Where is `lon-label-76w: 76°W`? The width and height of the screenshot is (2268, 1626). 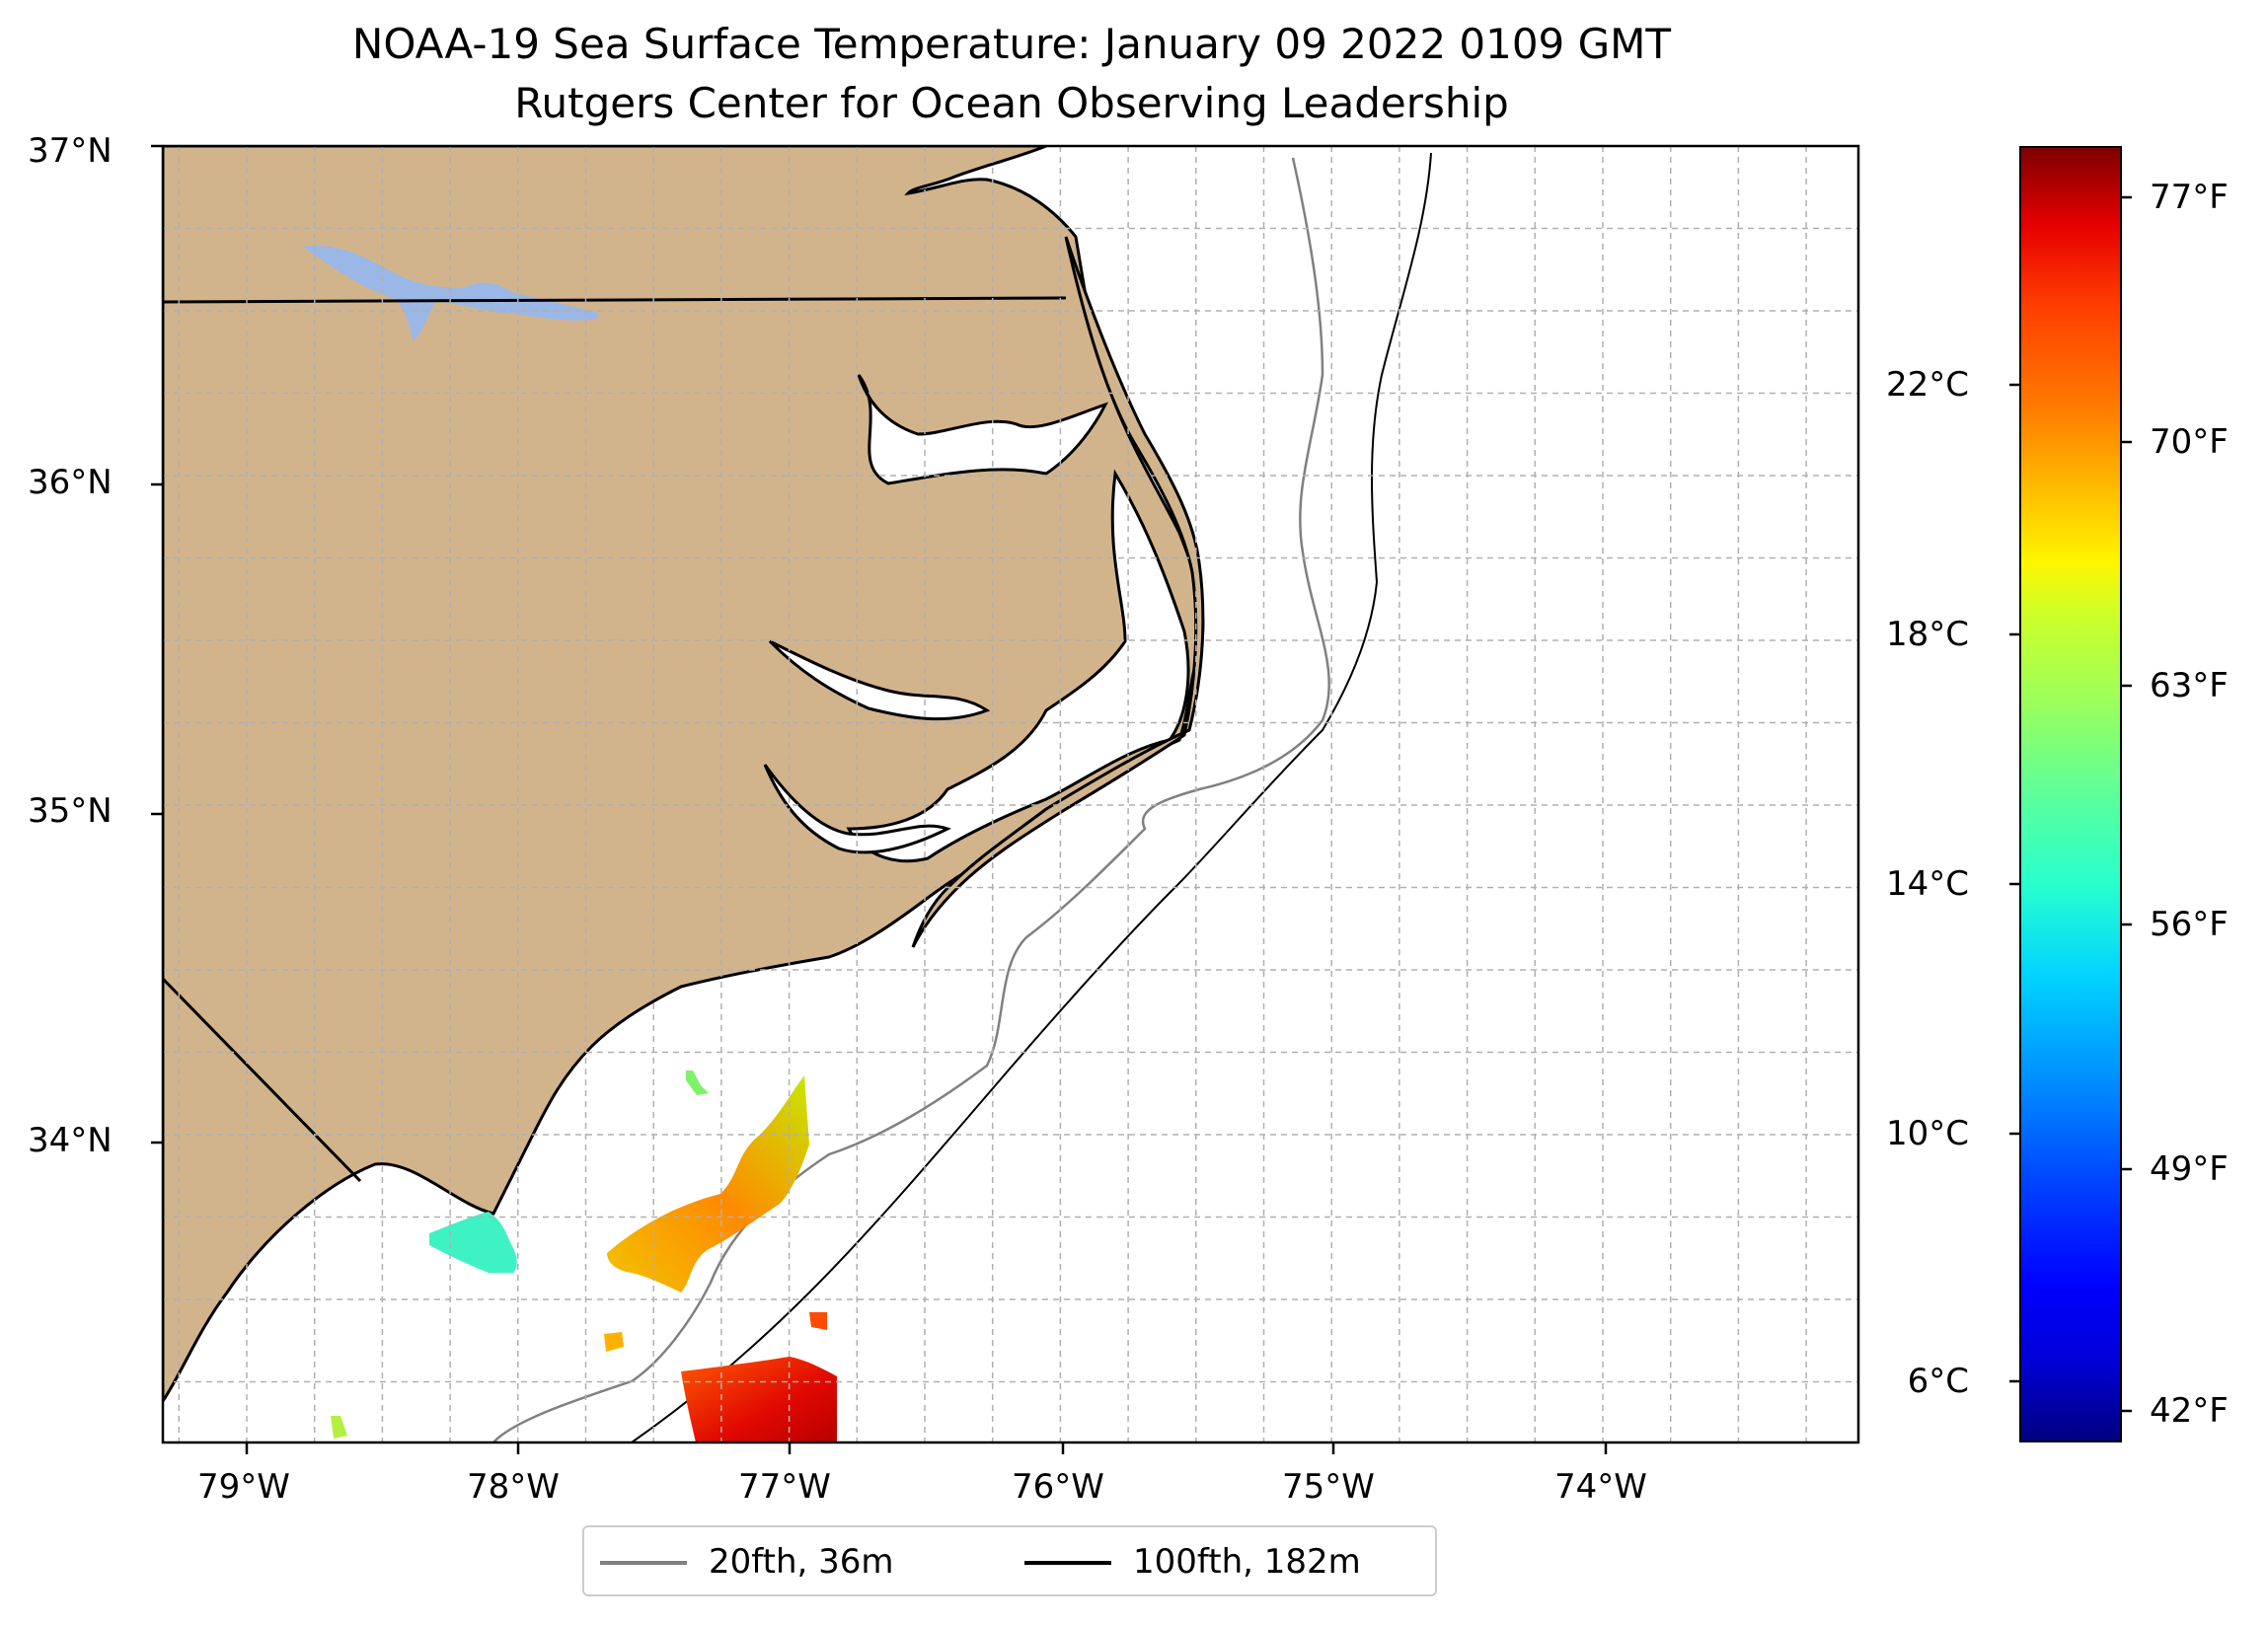 lon-label-76w: 76°W is located at coordinates (1058, 1487).